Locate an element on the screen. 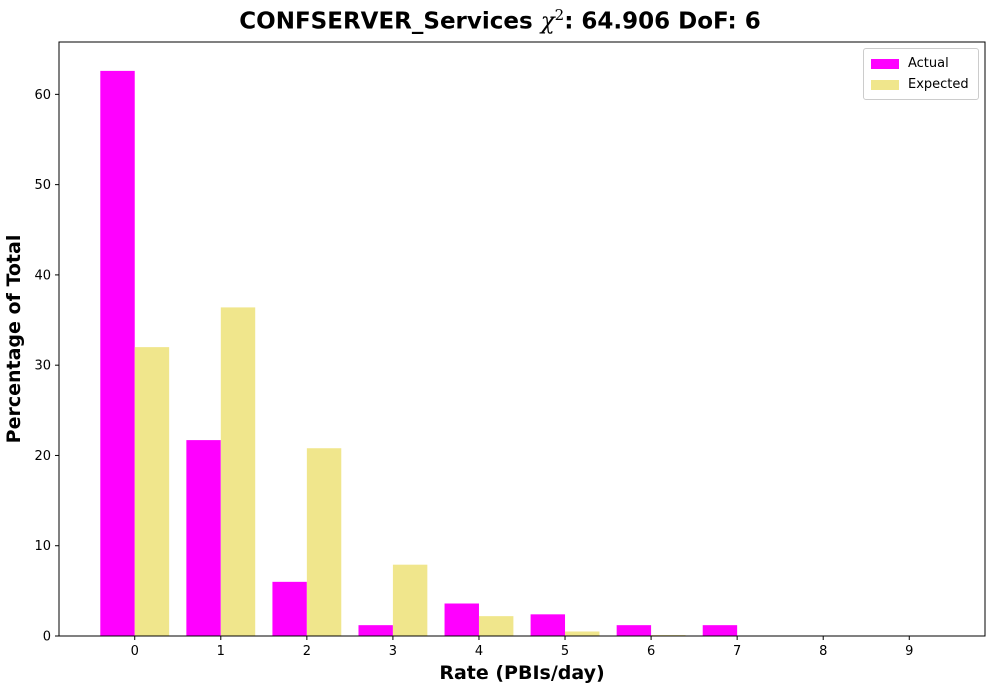 Image resolution: width=1000 pixels, height=700 pixels. legend-item-expected: Expected is located at coordinates (921, 84).